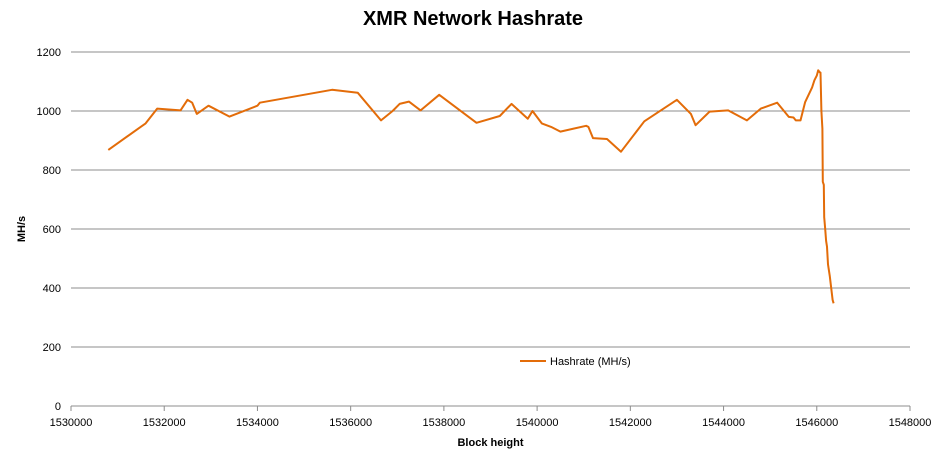 This screenshot has height=458, width=946. I want to click on x-tick-label: 1546000, so click(816, 423).